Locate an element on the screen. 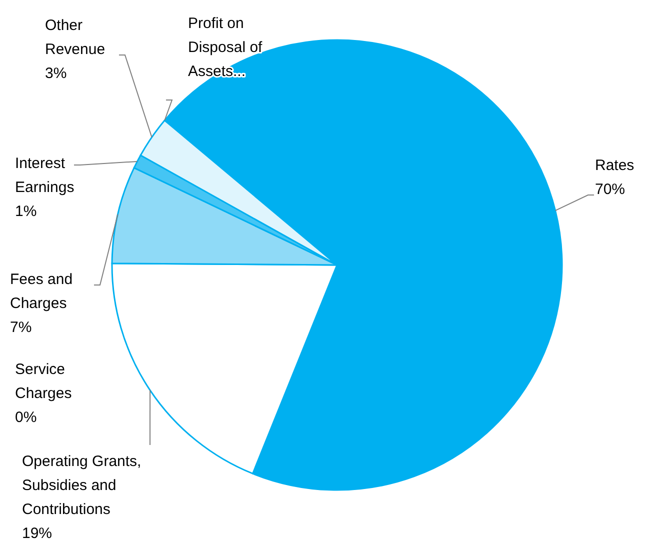 This screenshot has height=545, width=647. category-label: Service Charges is located at coordinates (43, 381).